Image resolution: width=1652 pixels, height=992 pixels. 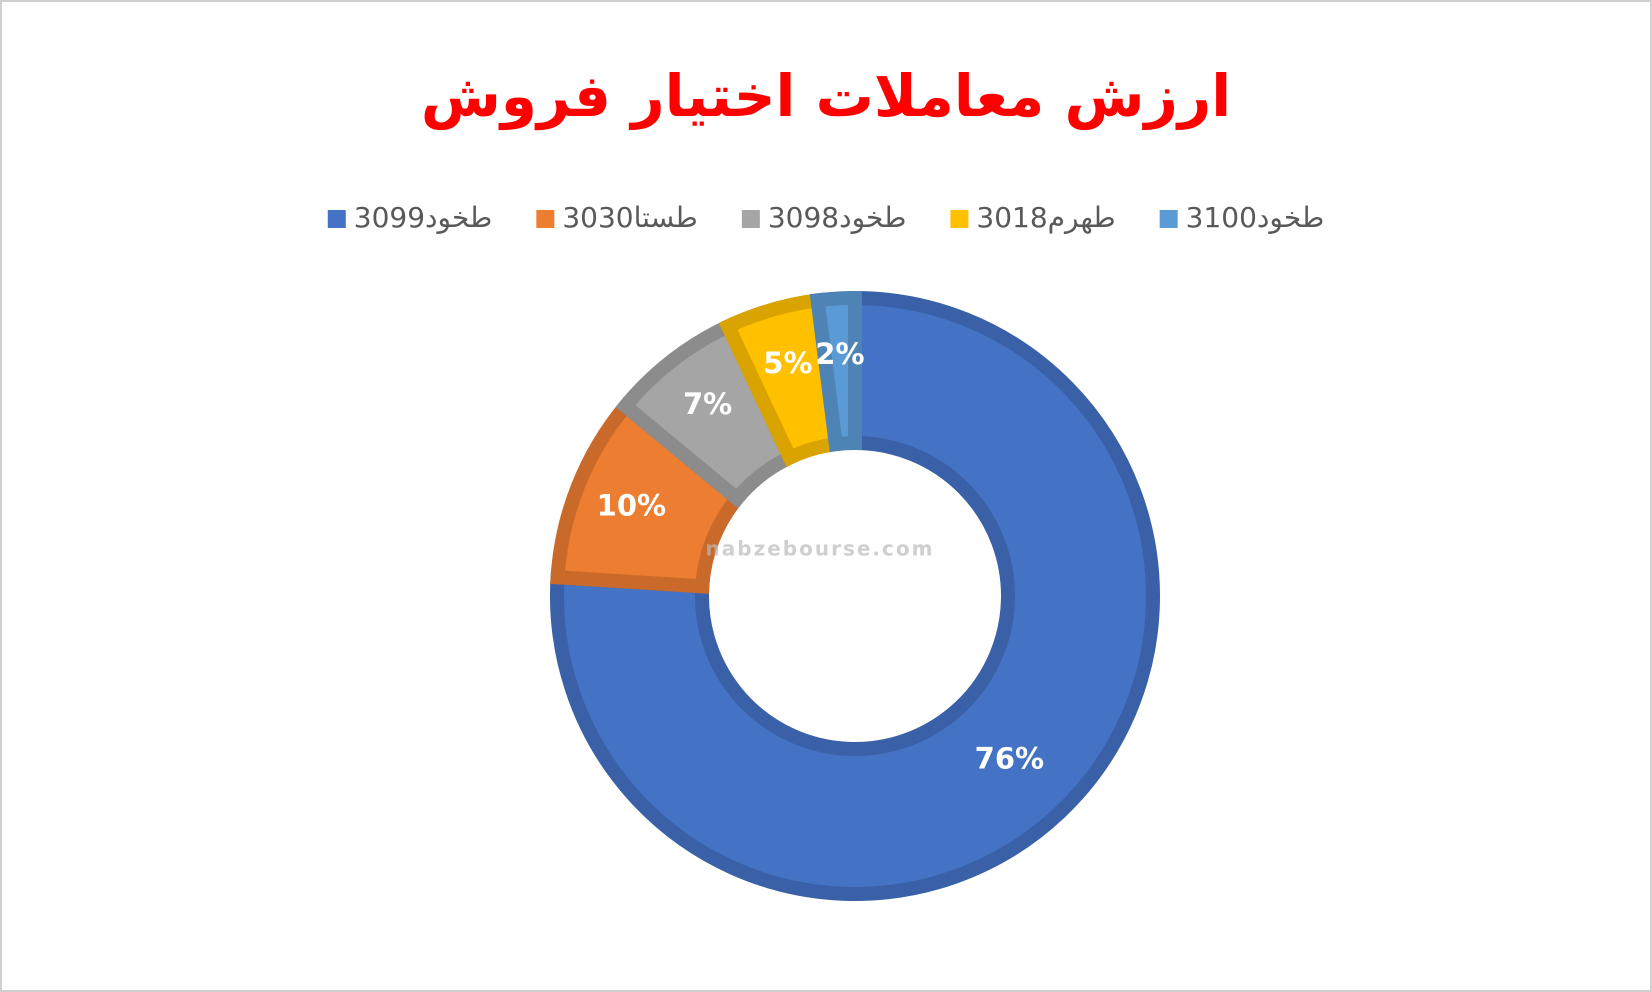 I want to click on legend-item: طهرم3018, so click(x=1033, y=217).